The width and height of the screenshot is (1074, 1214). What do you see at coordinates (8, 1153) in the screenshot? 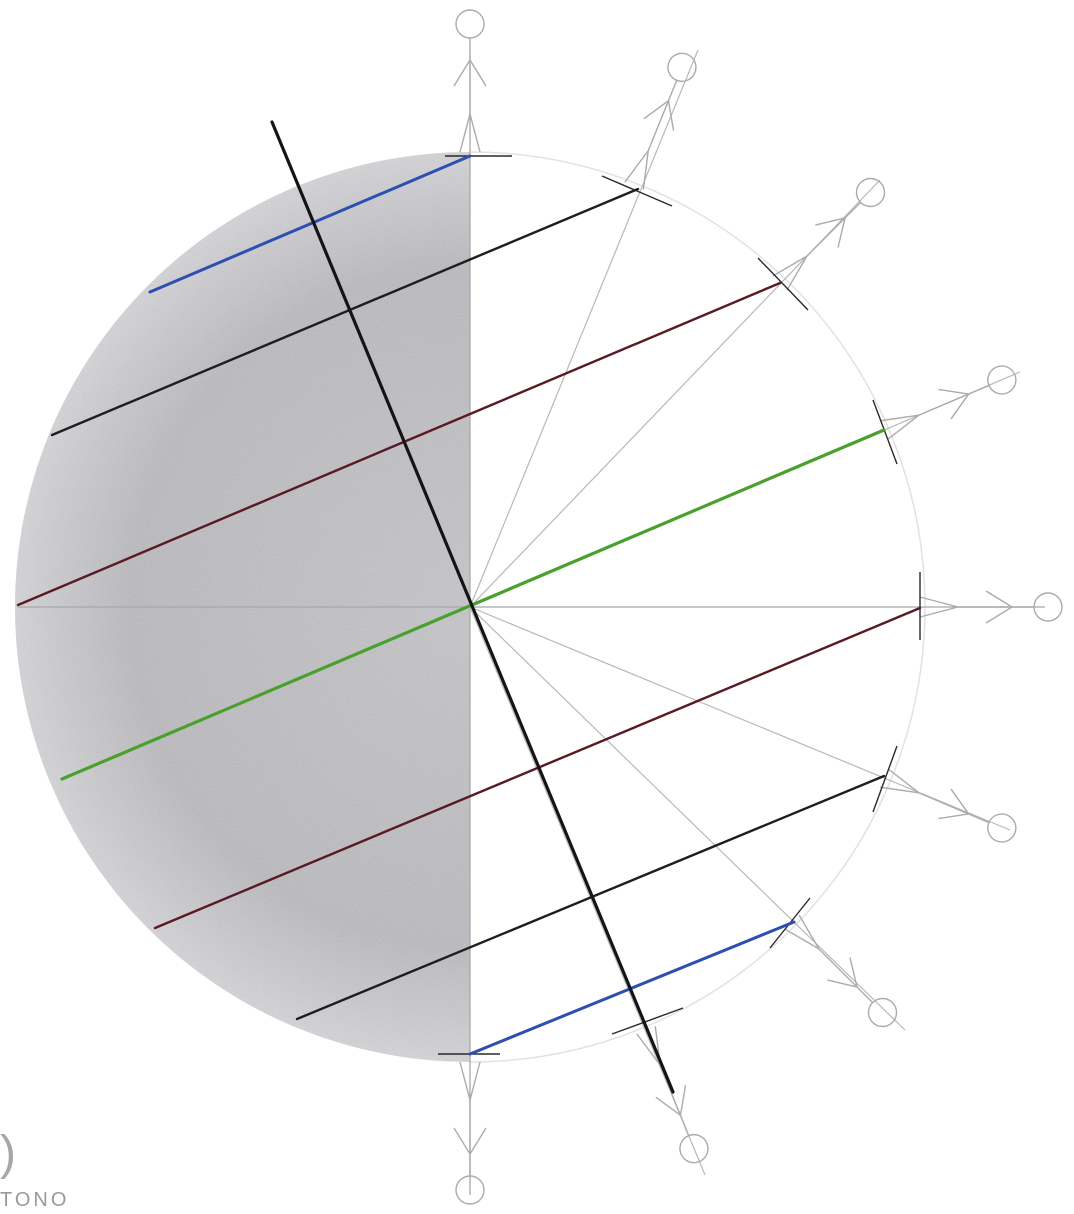
I see `corner-glyph: )` at bounding box center [8, 1153].